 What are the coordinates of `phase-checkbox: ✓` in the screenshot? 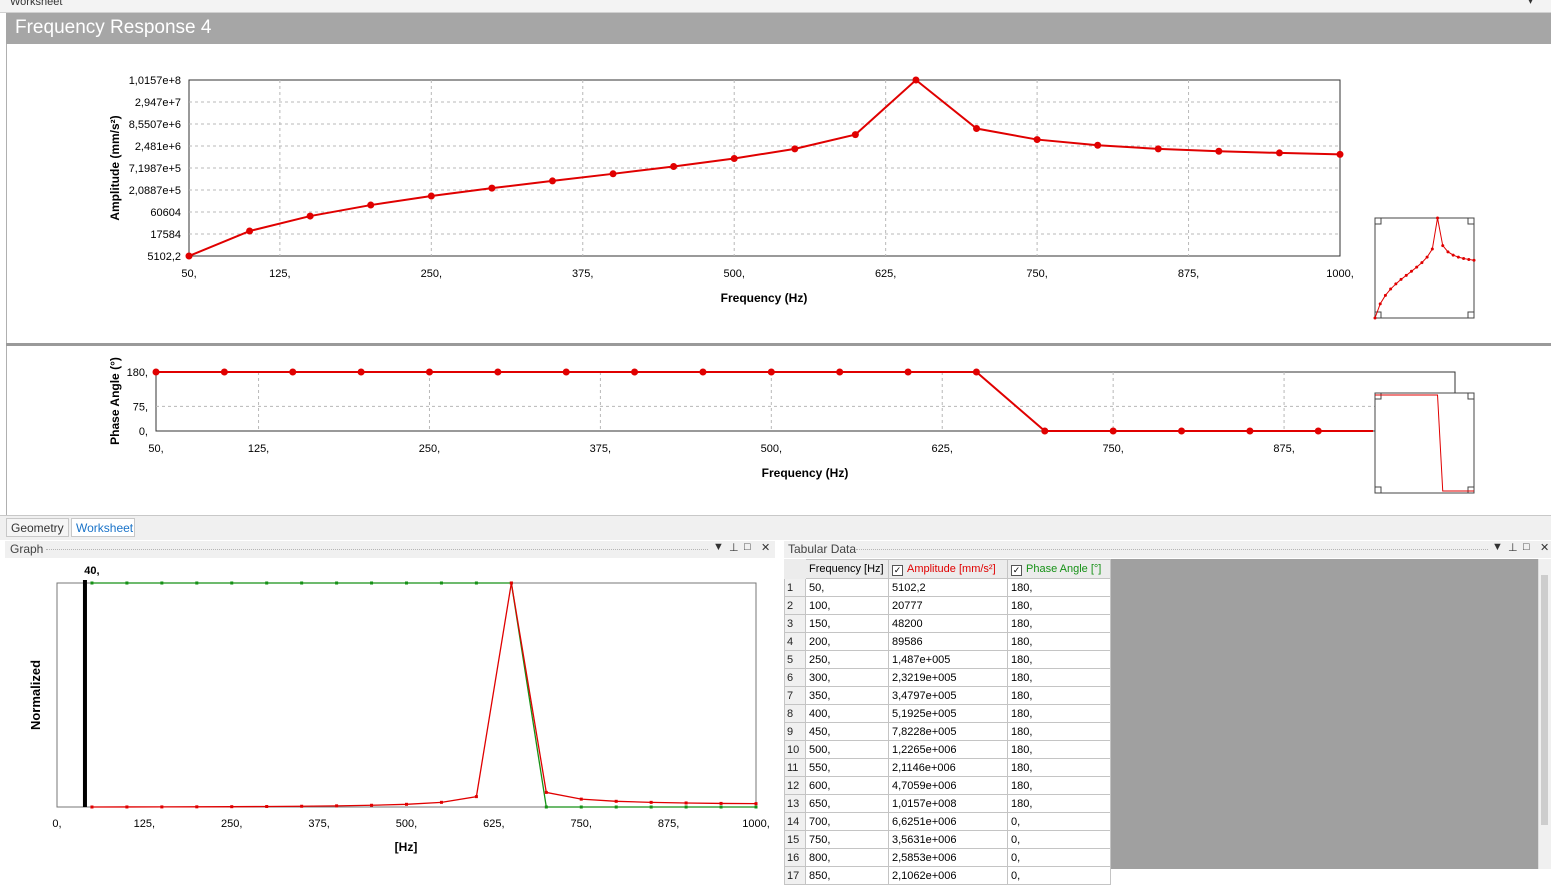 It's located at (1016, 570).